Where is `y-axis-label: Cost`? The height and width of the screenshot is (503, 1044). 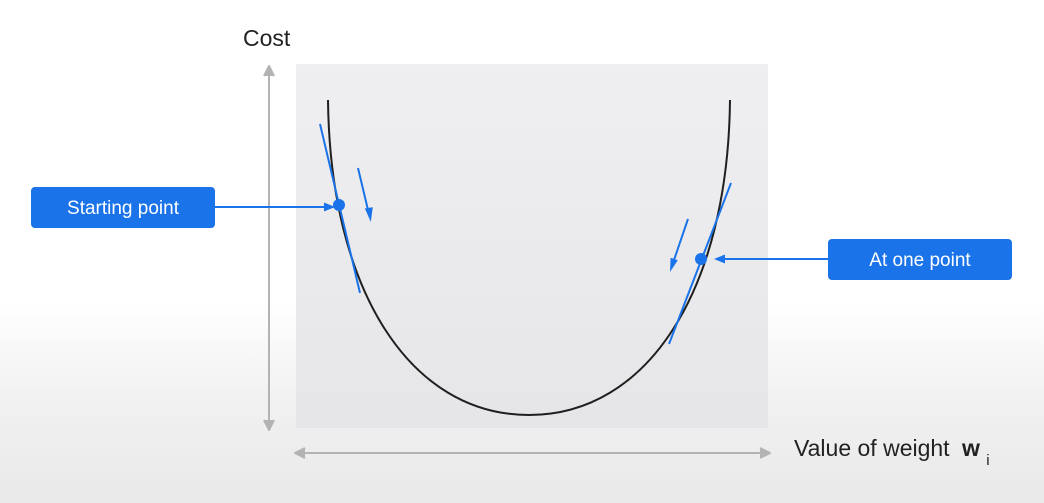
y-axis-label: Cost is located at coordinates (267, 38).